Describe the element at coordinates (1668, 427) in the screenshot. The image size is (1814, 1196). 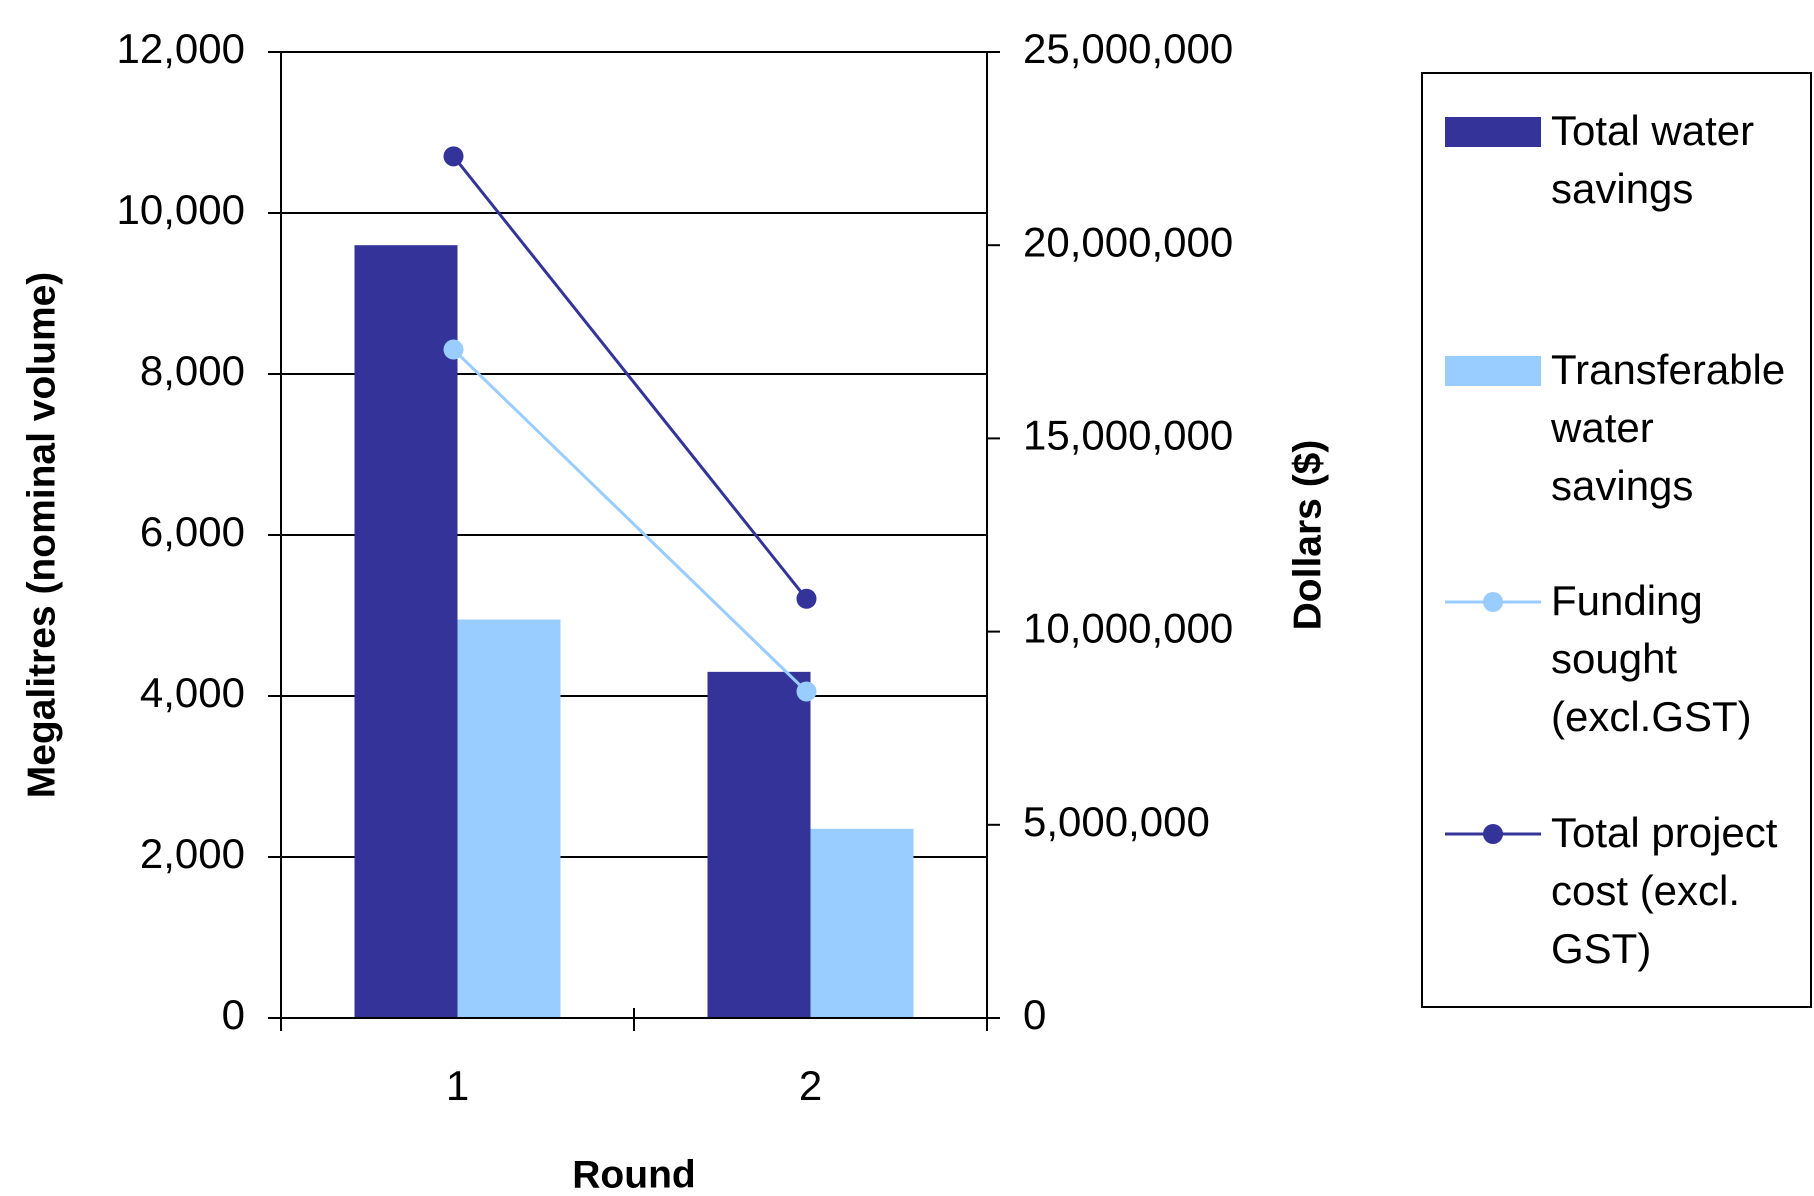
I see `legend-label: Transferable water savings` at that location.